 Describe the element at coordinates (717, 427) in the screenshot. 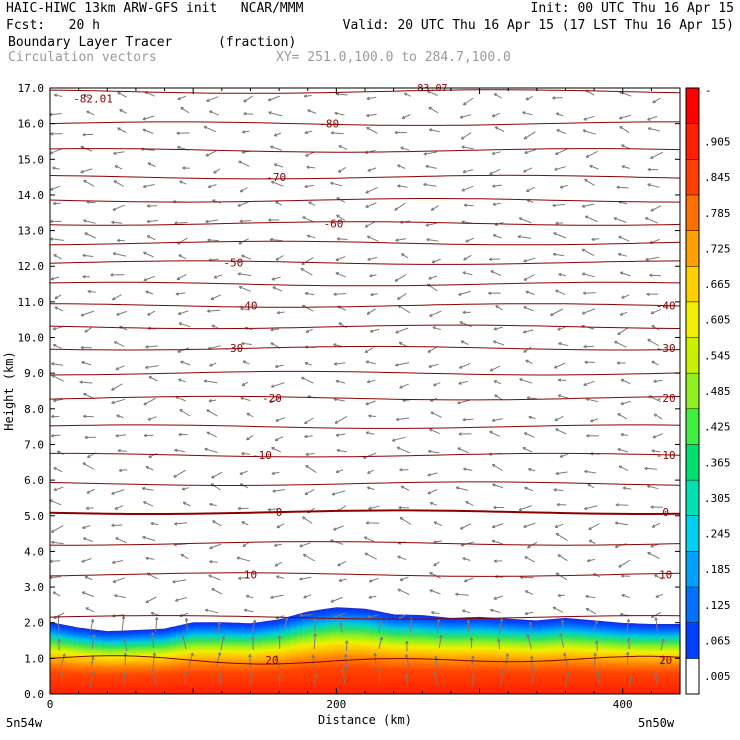

I see `colorbar-label: .425` at that location.